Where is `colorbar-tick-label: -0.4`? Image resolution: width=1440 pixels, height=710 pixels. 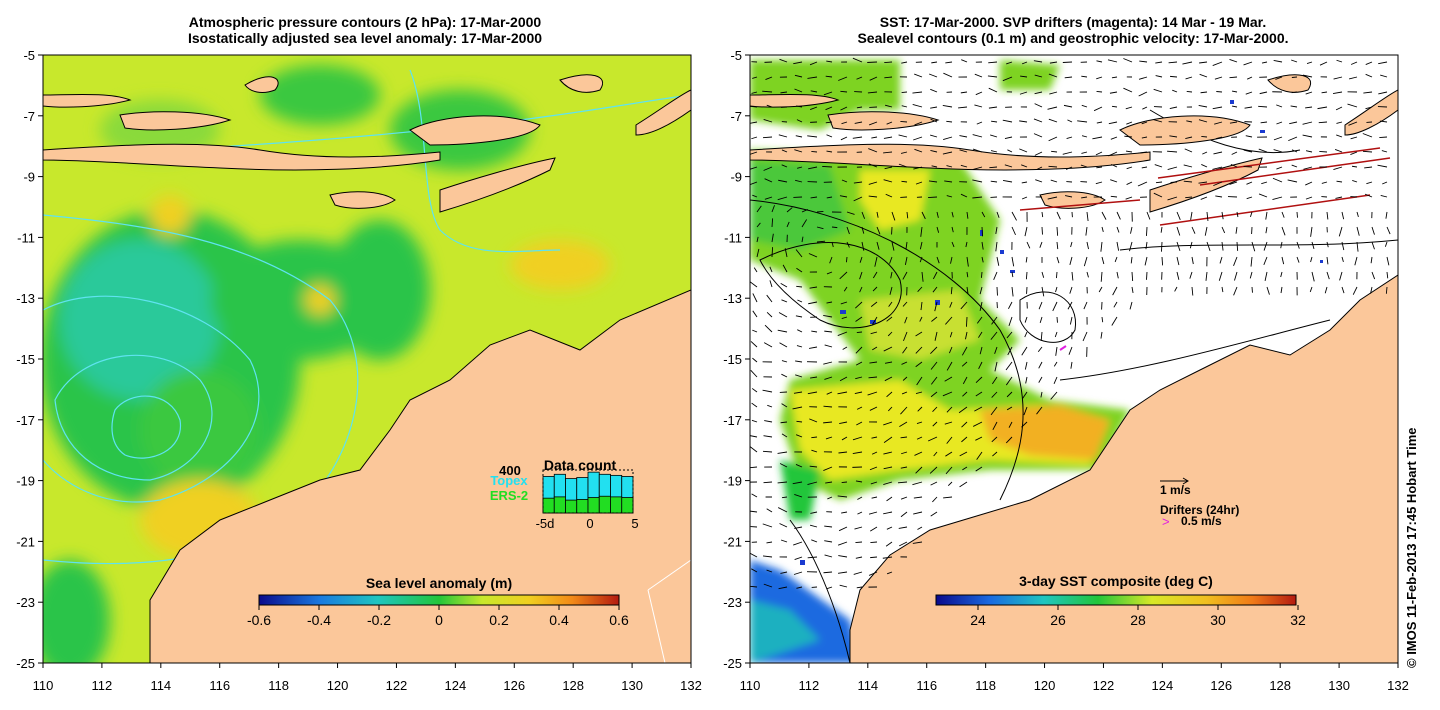
colorbar-tick-label: -0.4 is located at coordinates (319, 620).